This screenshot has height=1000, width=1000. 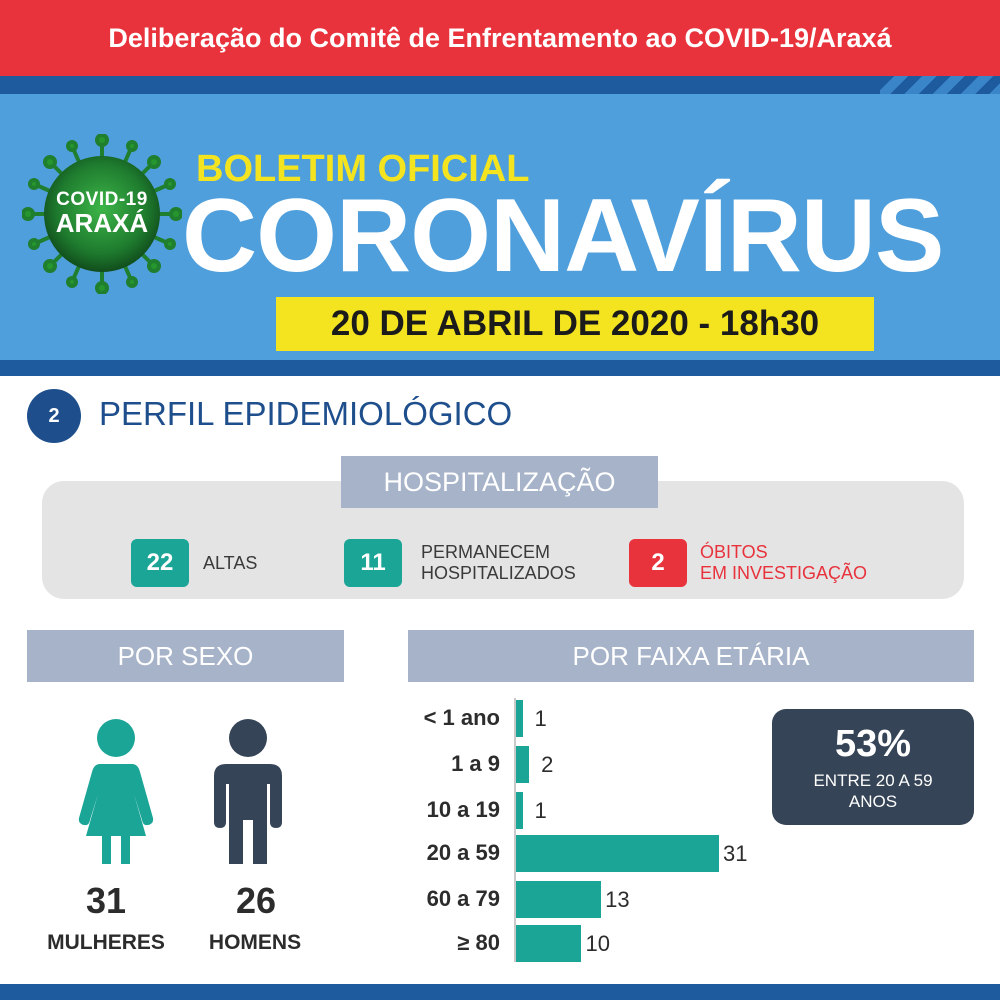 I want to click on by-sex-tab: POR SEXO, so click(x=185, y=656).